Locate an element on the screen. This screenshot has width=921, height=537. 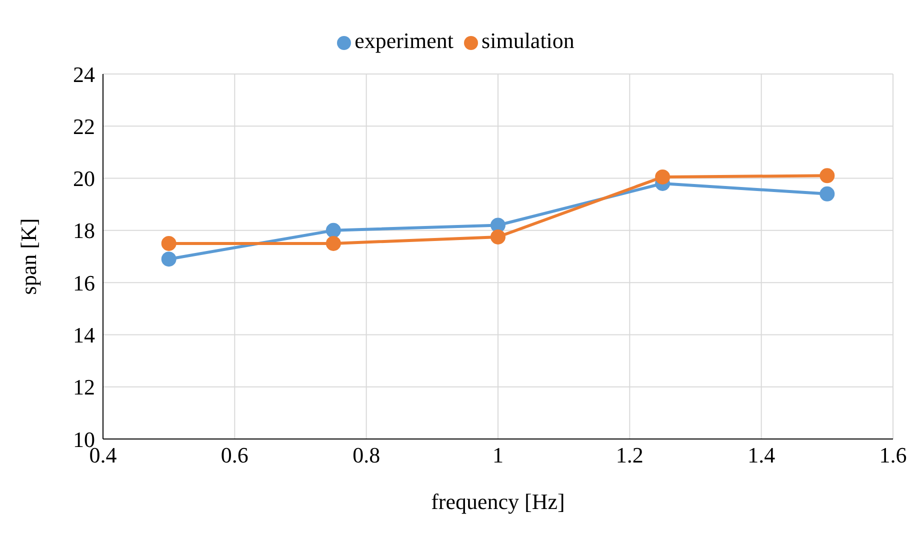
legend-label: simulation is located at coordinates (528, 40).